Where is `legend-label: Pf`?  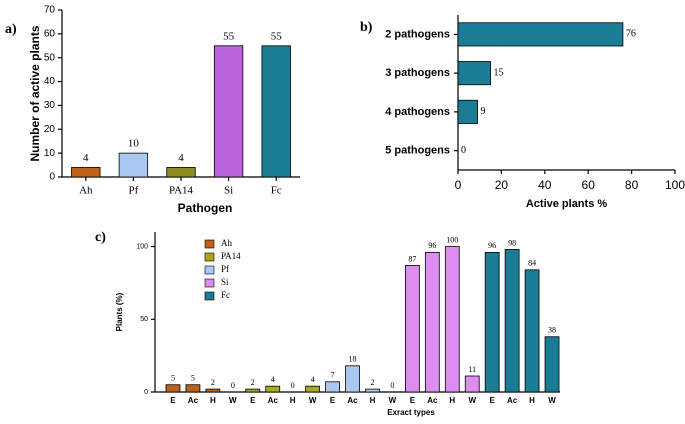
legend-label: Pf is located at coordinates (225, 269).